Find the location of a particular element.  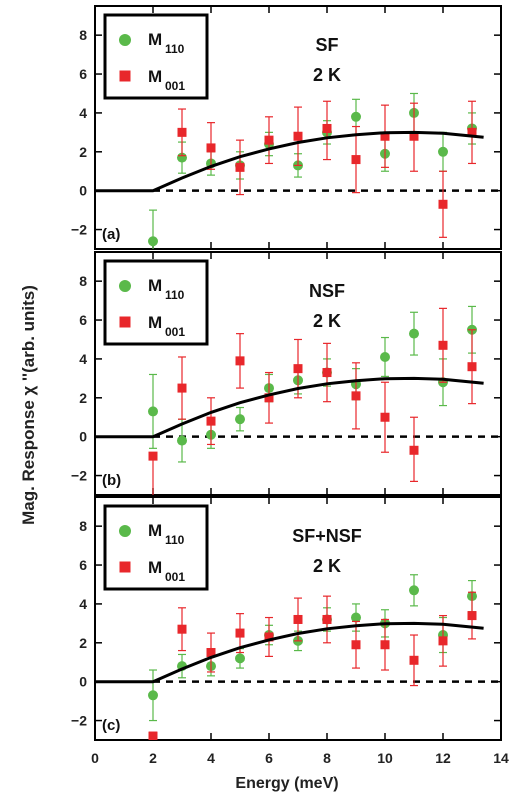

x-tick-label: 14 is located at coordinates (501, 758).